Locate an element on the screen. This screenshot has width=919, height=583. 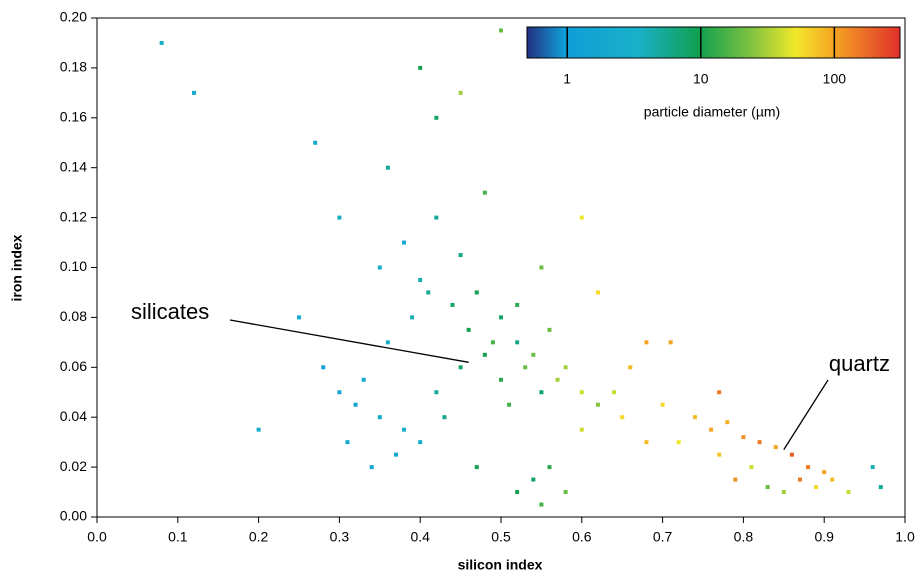
y-tick-label: 0.14 is located at coordinates (73, 166).